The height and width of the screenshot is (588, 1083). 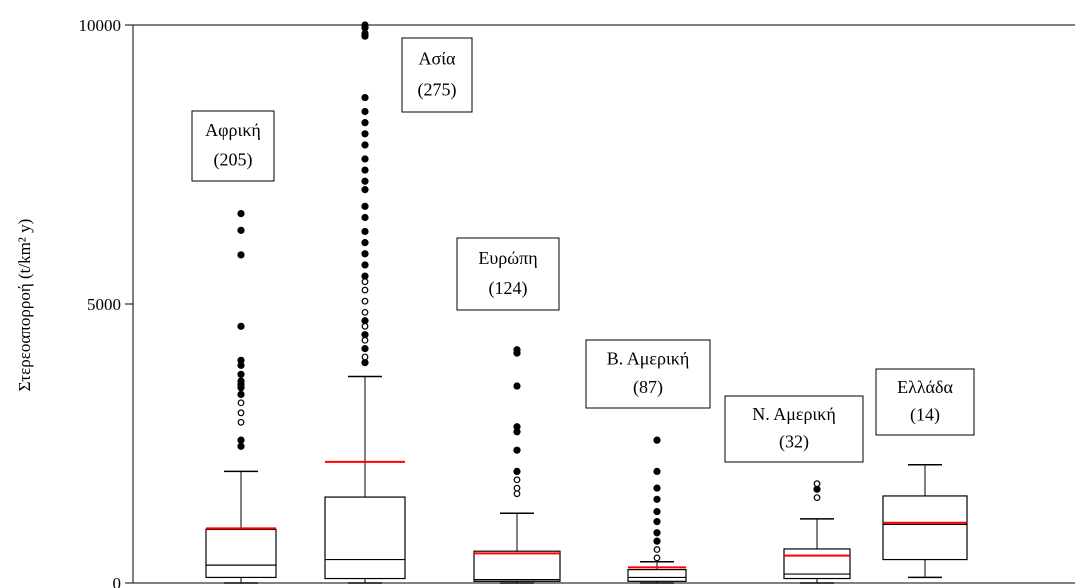 I want to click on group-count: (87), so click(x=648, y=387).